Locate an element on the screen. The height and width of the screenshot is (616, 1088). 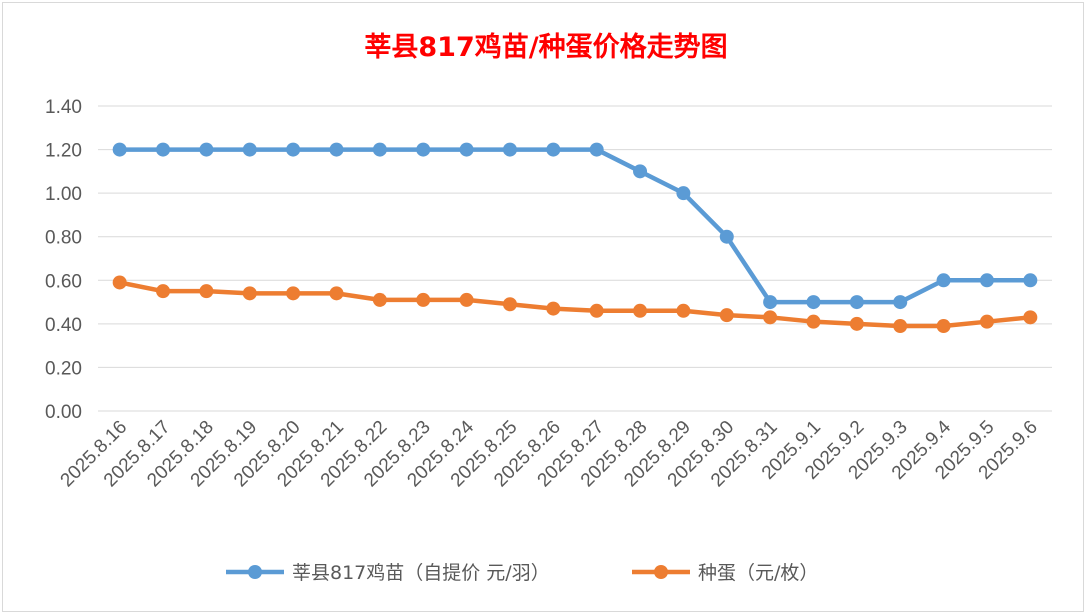
legend-item-1: 莘县817鸡苗（自提价 元/羽） is located at coordinates (388, 573).